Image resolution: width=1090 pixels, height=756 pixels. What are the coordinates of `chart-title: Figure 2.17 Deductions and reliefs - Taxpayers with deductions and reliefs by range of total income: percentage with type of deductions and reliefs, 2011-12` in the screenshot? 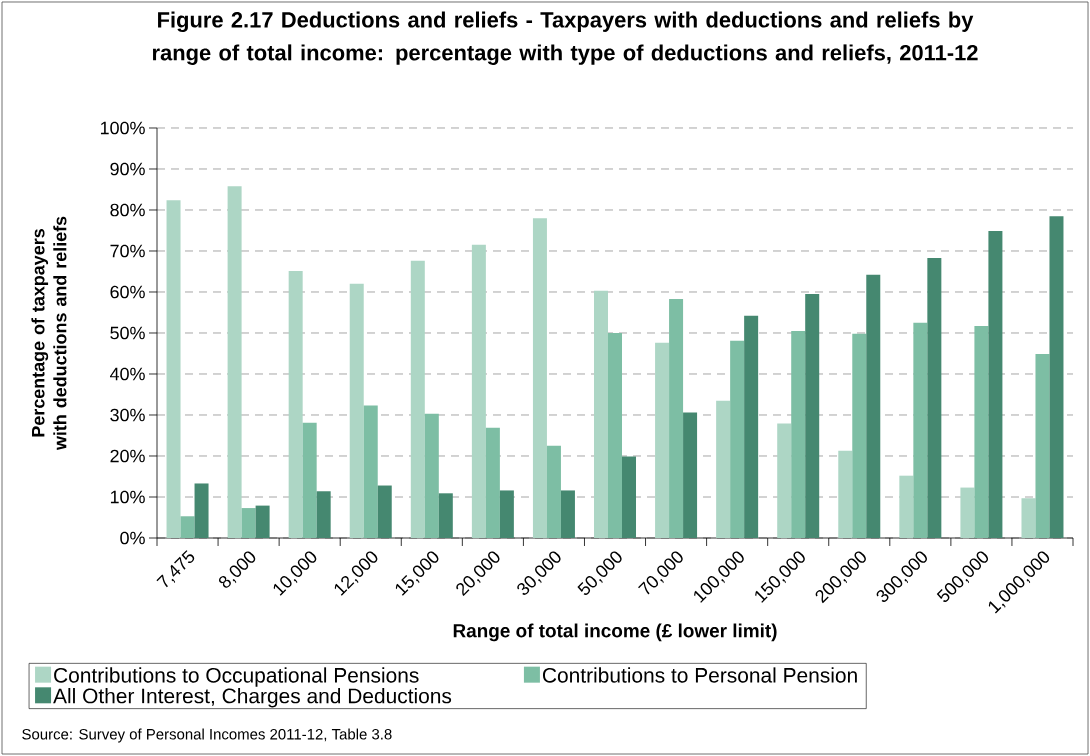 It's located at (565, 38).